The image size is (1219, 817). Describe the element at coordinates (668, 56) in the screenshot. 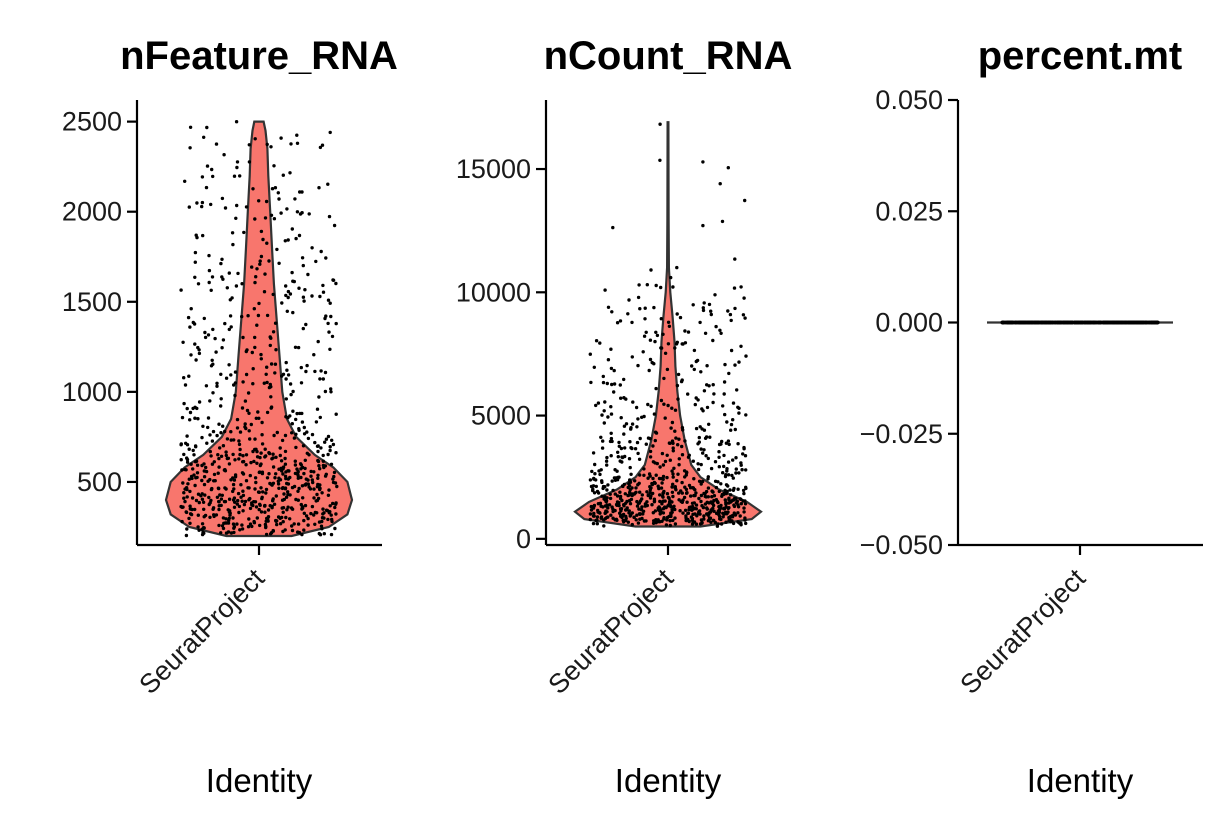

I see `chart-title: nCount_RNA` at that location.